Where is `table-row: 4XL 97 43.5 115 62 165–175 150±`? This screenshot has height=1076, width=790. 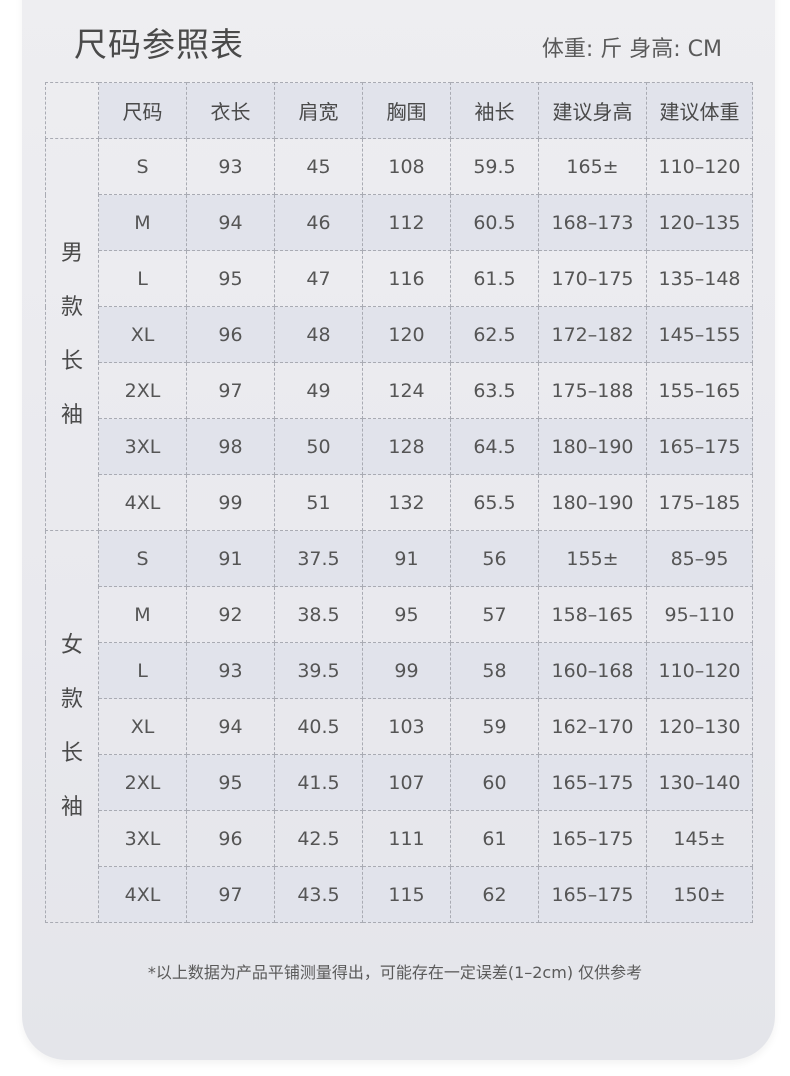 table-row: 4XL 97 43.5 115 62 165–175 150± is located at coordinates (399, 894).